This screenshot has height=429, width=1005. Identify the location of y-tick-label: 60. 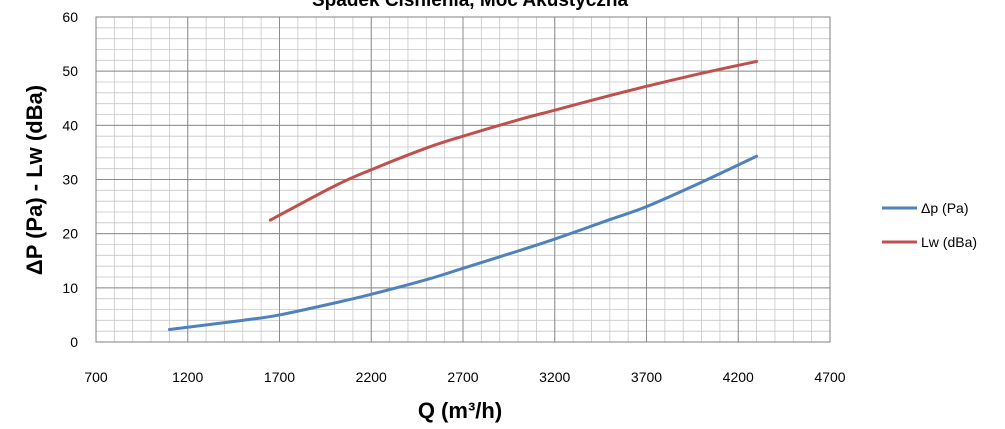
(70, 17).